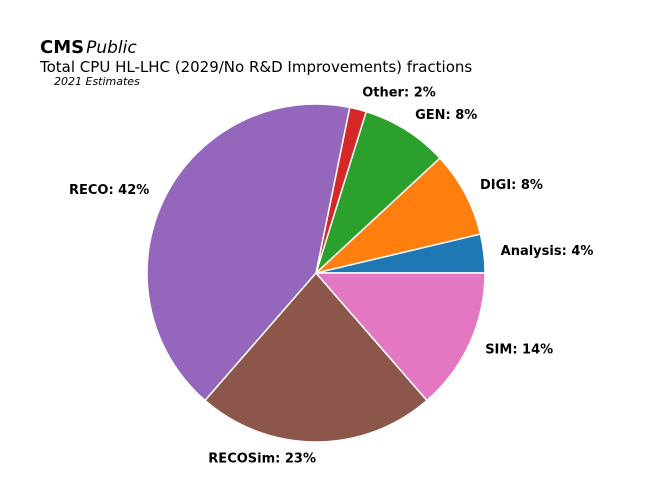 Image resolution: width=664 pixels, height=498 pixels. What do you see at coordinates (519, 350) in the screenshot?
I see `pie-label-sim: SIM: 14%` at bounding box center [519, 350].